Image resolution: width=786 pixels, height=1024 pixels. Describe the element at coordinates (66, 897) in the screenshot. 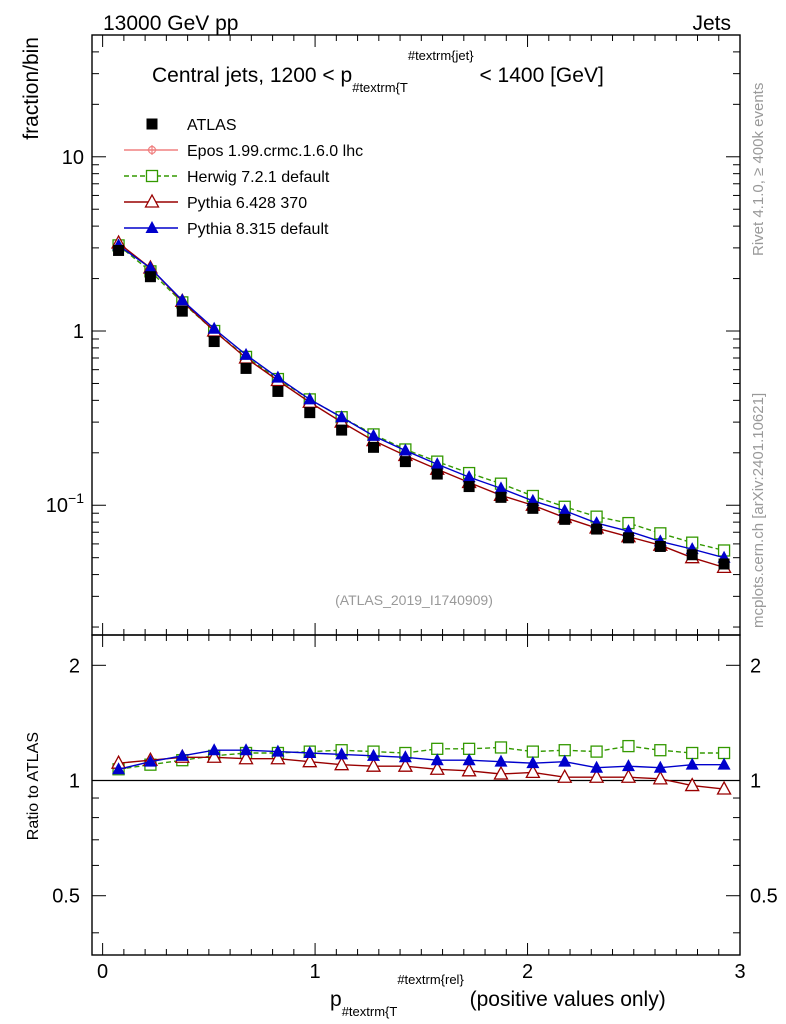

I see `ratio-y-tick-label-left: 0.5` at that location.